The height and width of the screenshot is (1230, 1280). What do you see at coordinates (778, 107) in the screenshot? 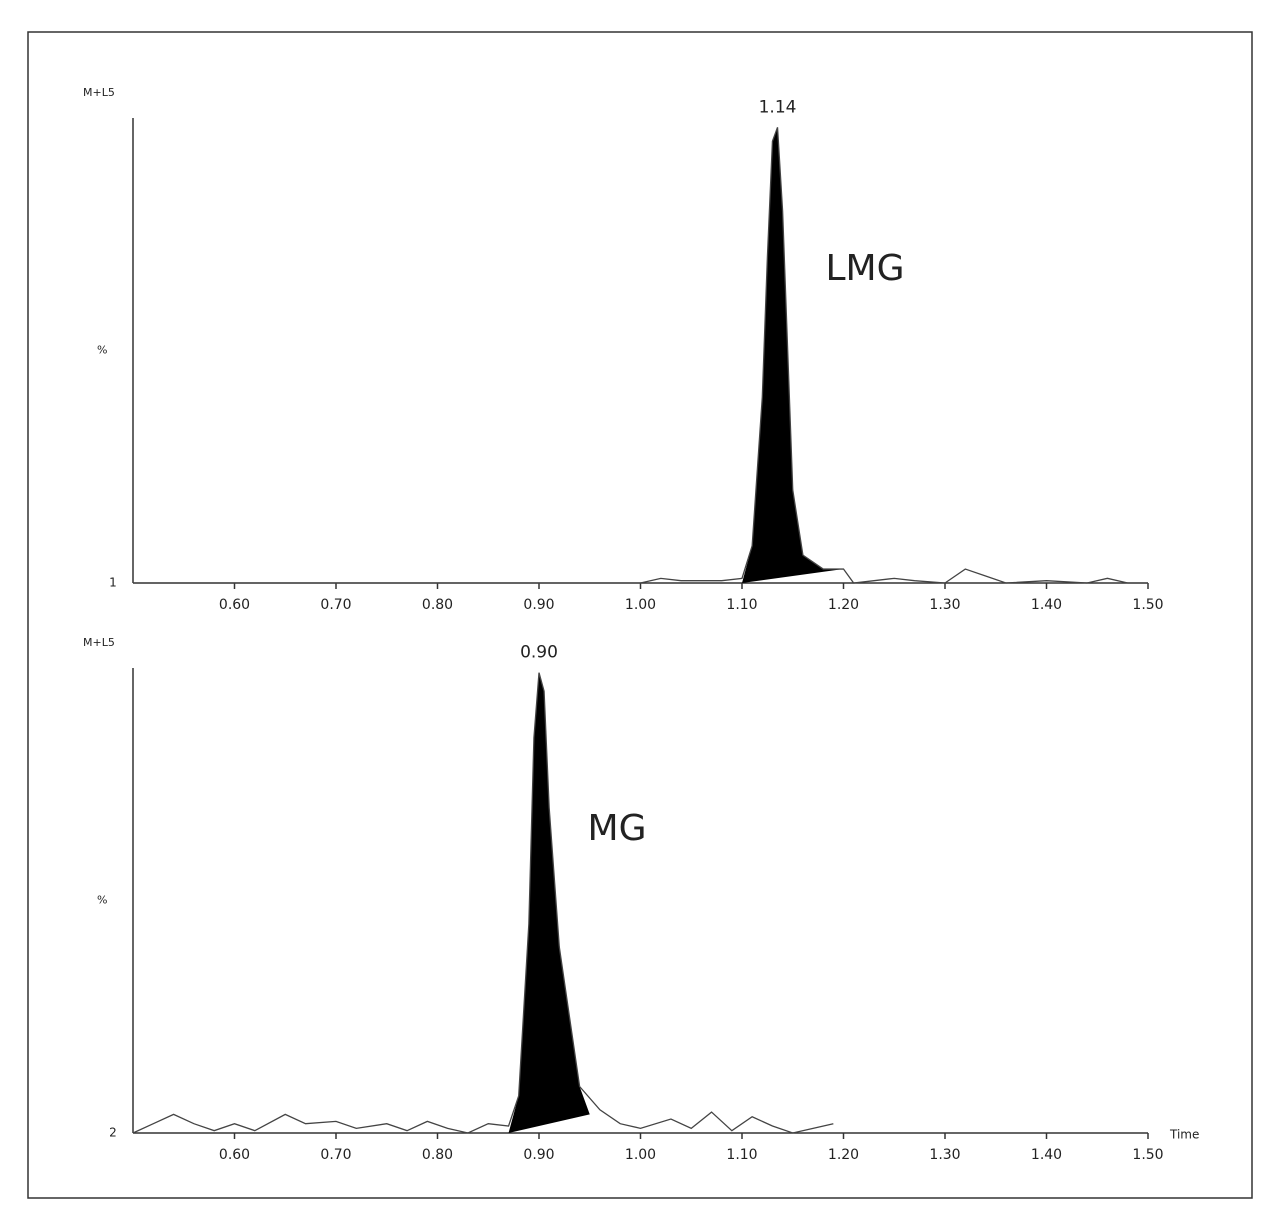
I see `peak-label: 1.14` at bounding box center [778, 107].